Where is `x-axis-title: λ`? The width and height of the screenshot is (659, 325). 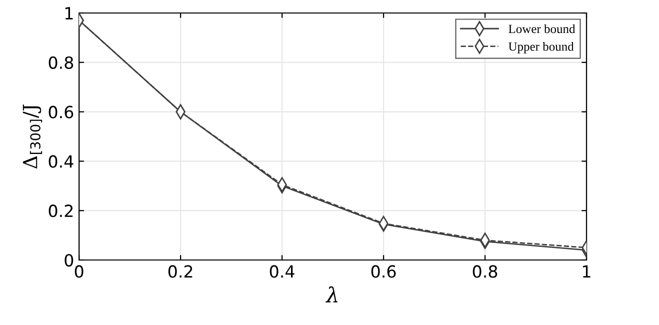
x-axis-title: λ is located at coordinates (332, 294).